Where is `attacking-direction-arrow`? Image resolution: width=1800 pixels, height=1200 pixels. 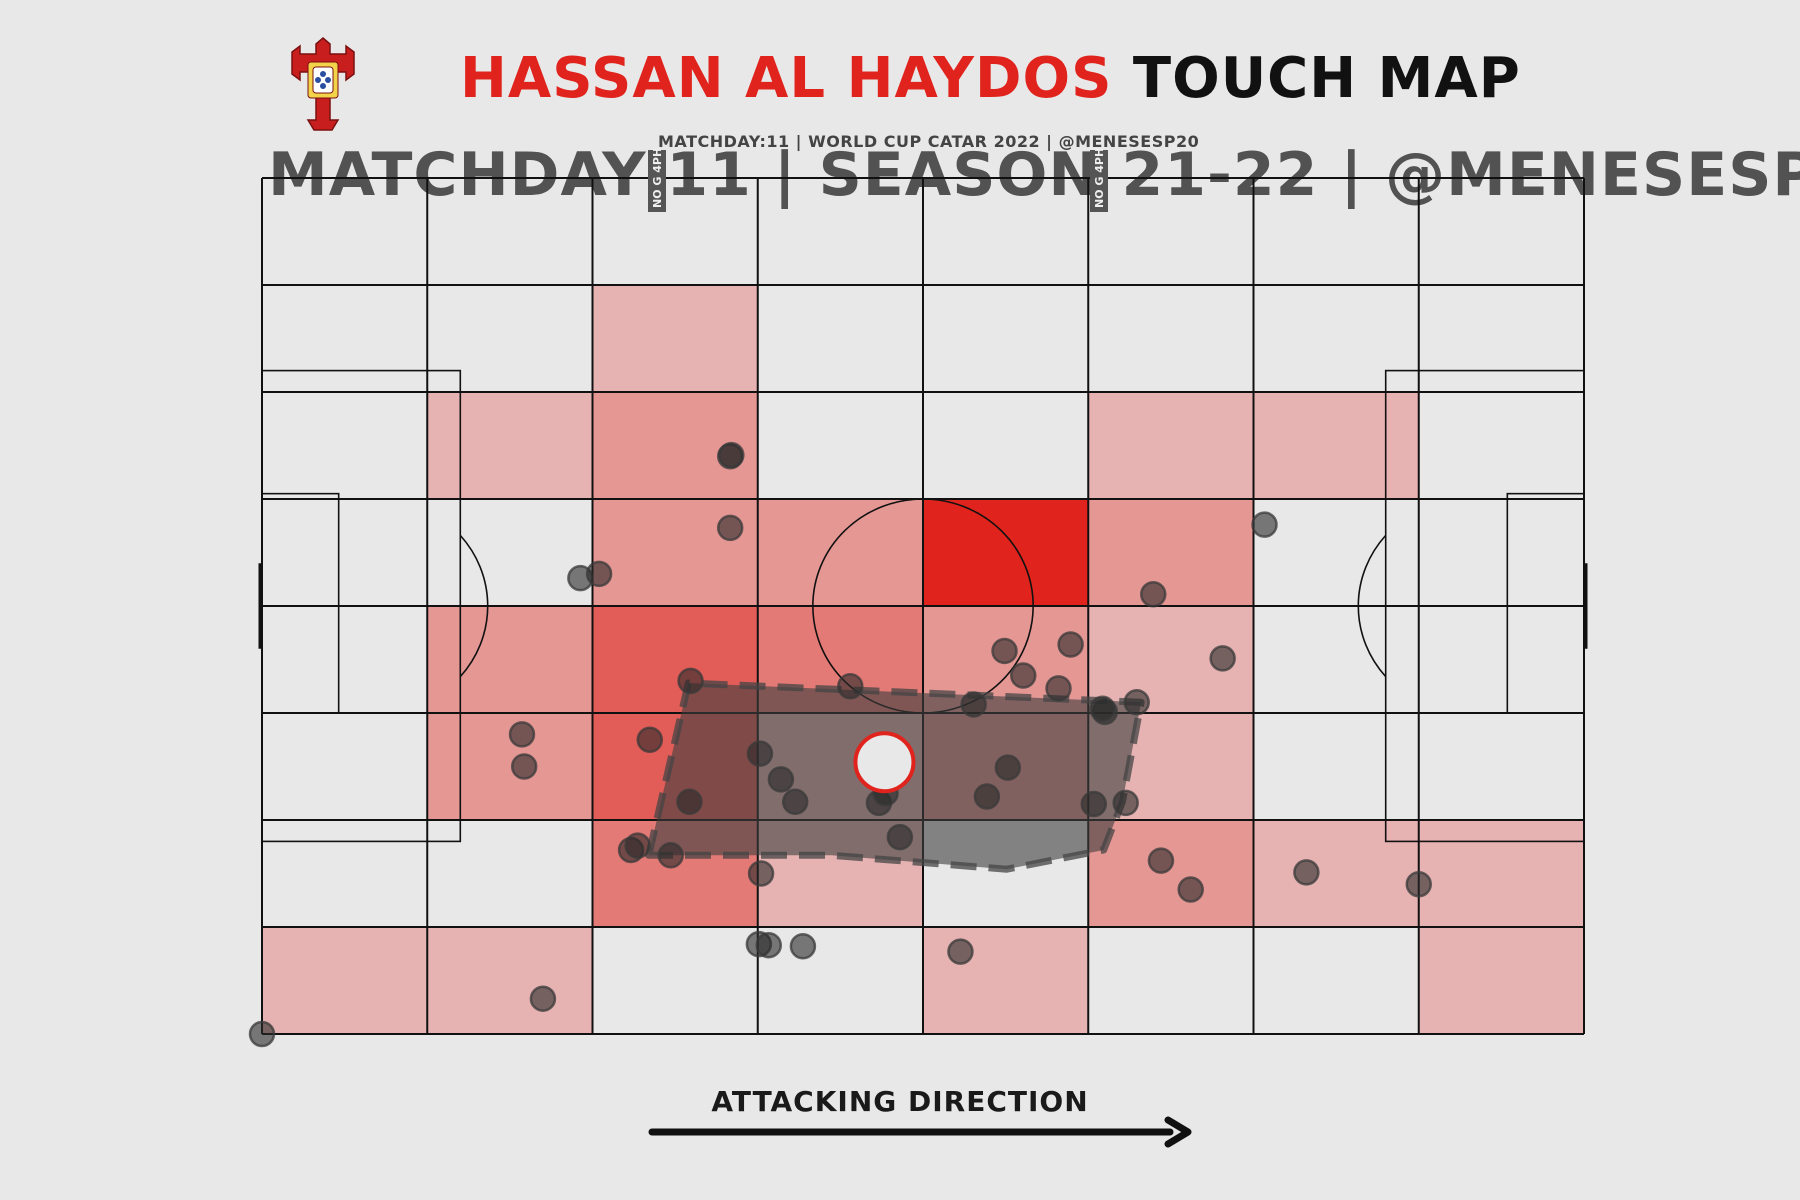
attacking-direction-arrow is located at coordinates (920, 1132).